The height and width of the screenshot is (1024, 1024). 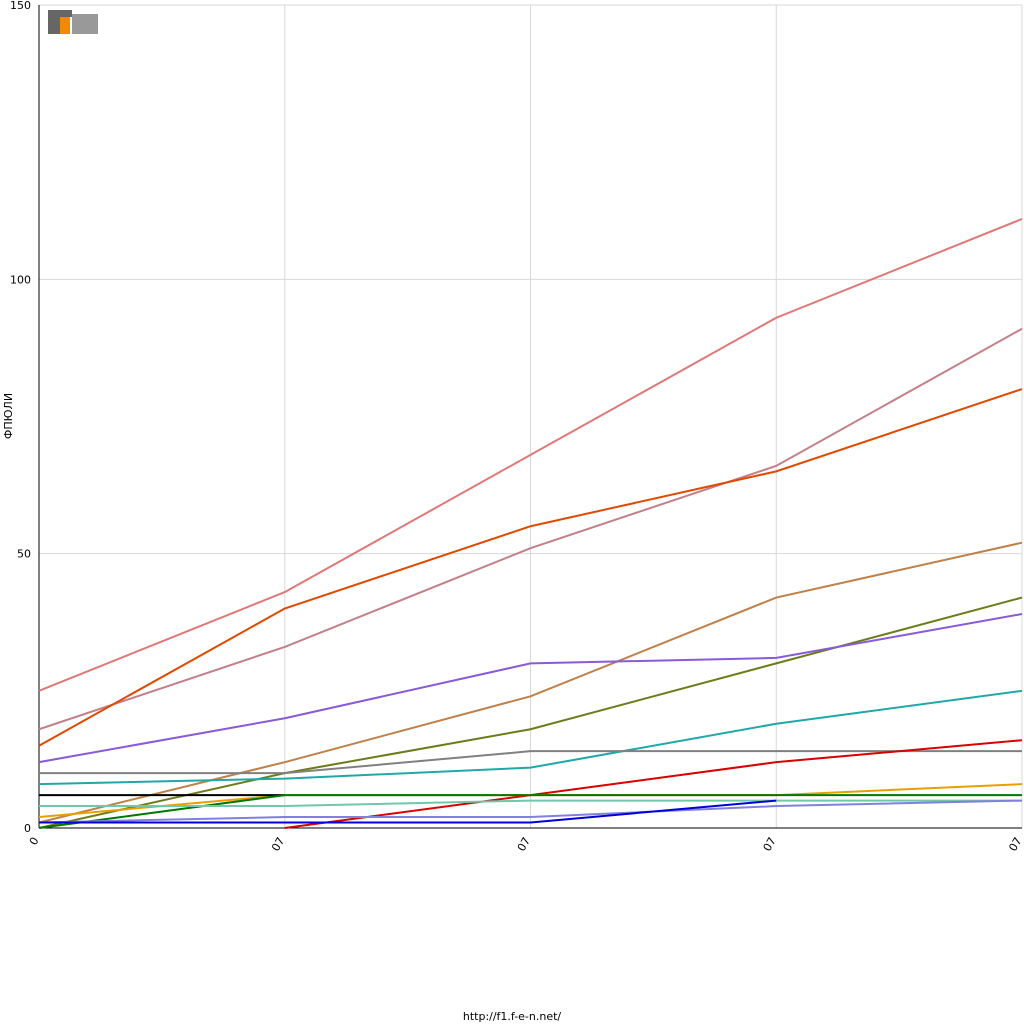 What do you see at coordinates (512, 1016) in the screenshot?
I see `footer: http://f1.f-e-n.net/` at bounding box center [512, 1016].